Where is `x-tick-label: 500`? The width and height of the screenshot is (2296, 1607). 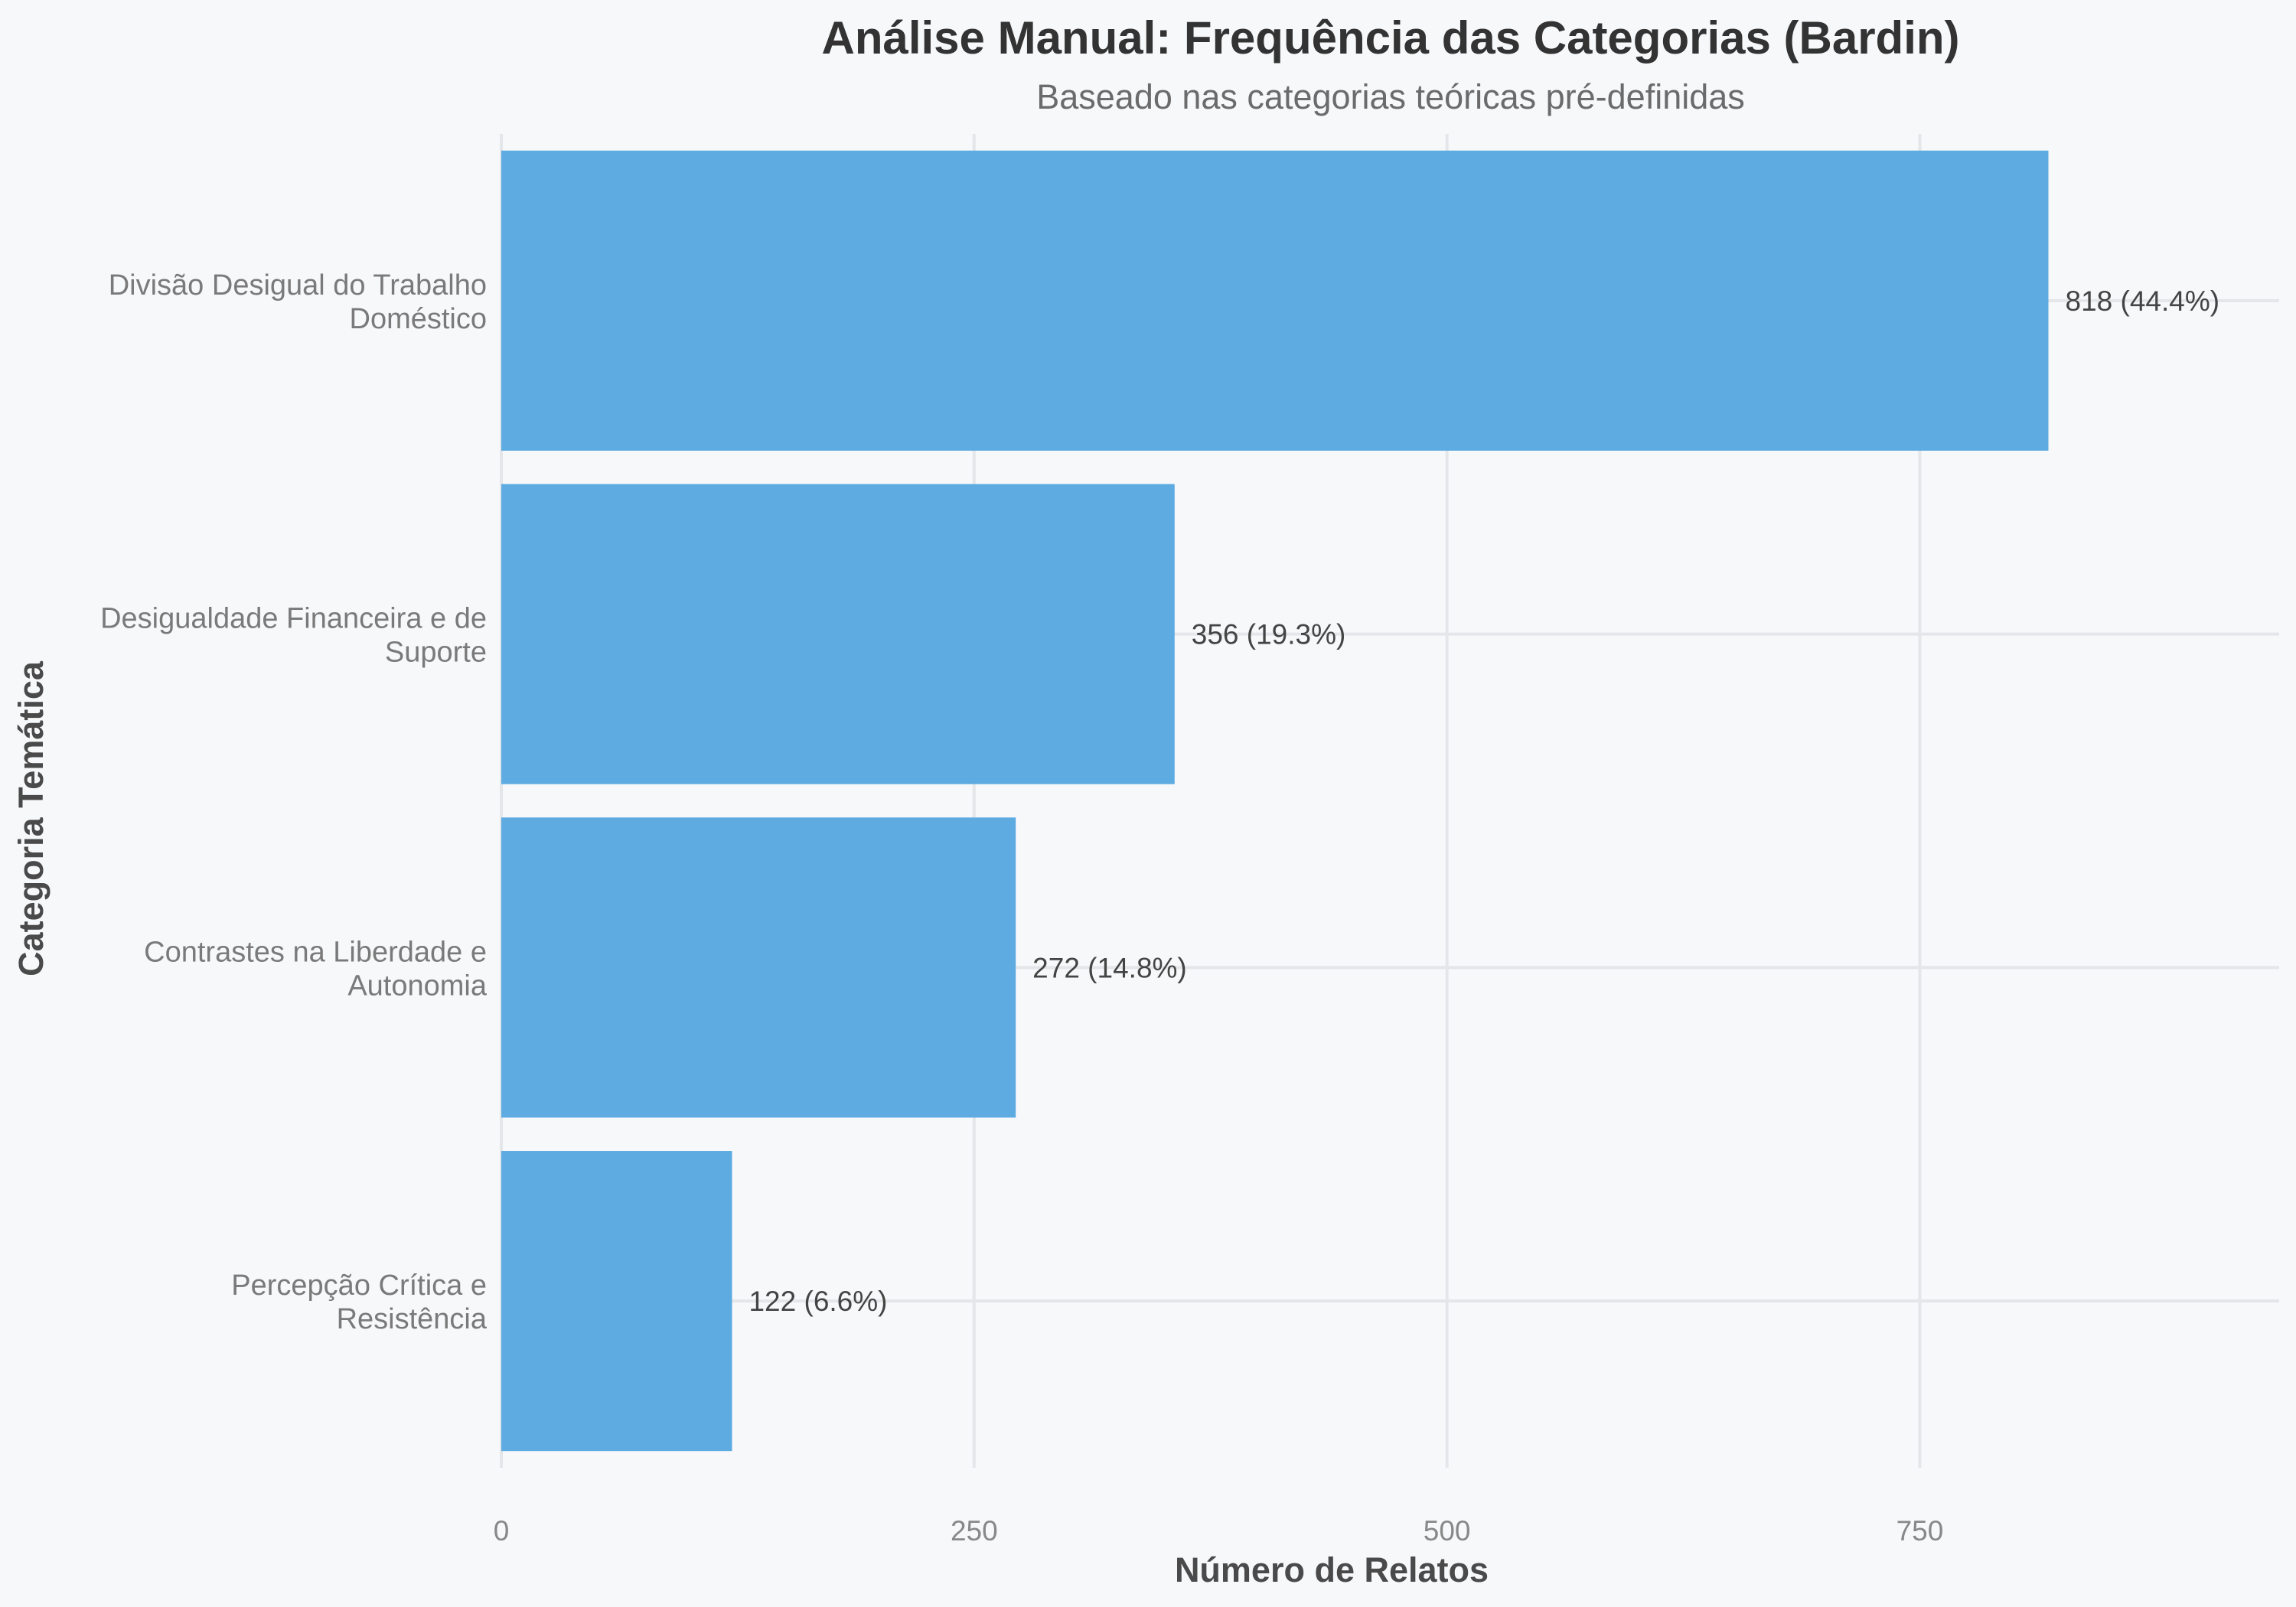
x-tick-label: 500 is located at coordinates (1447, 1531).